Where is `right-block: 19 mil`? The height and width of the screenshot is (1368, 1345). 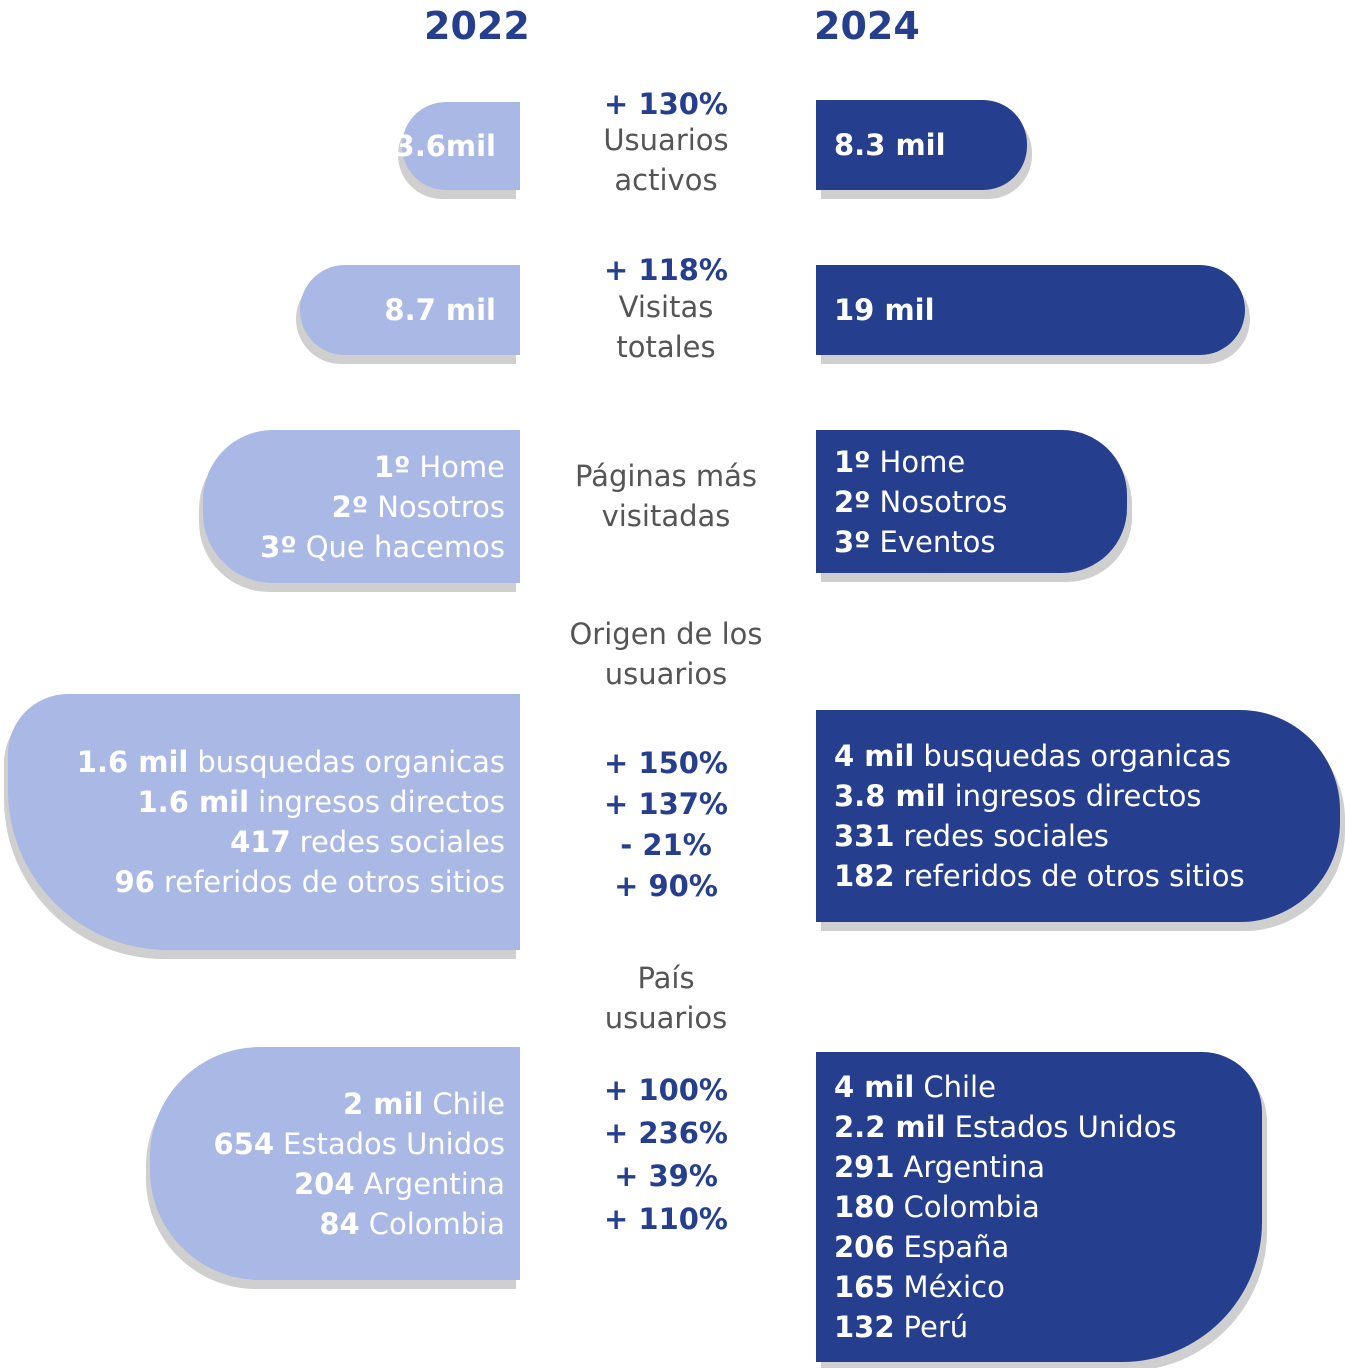
right-block: 19 mil is located at coordinates (1030, 310).